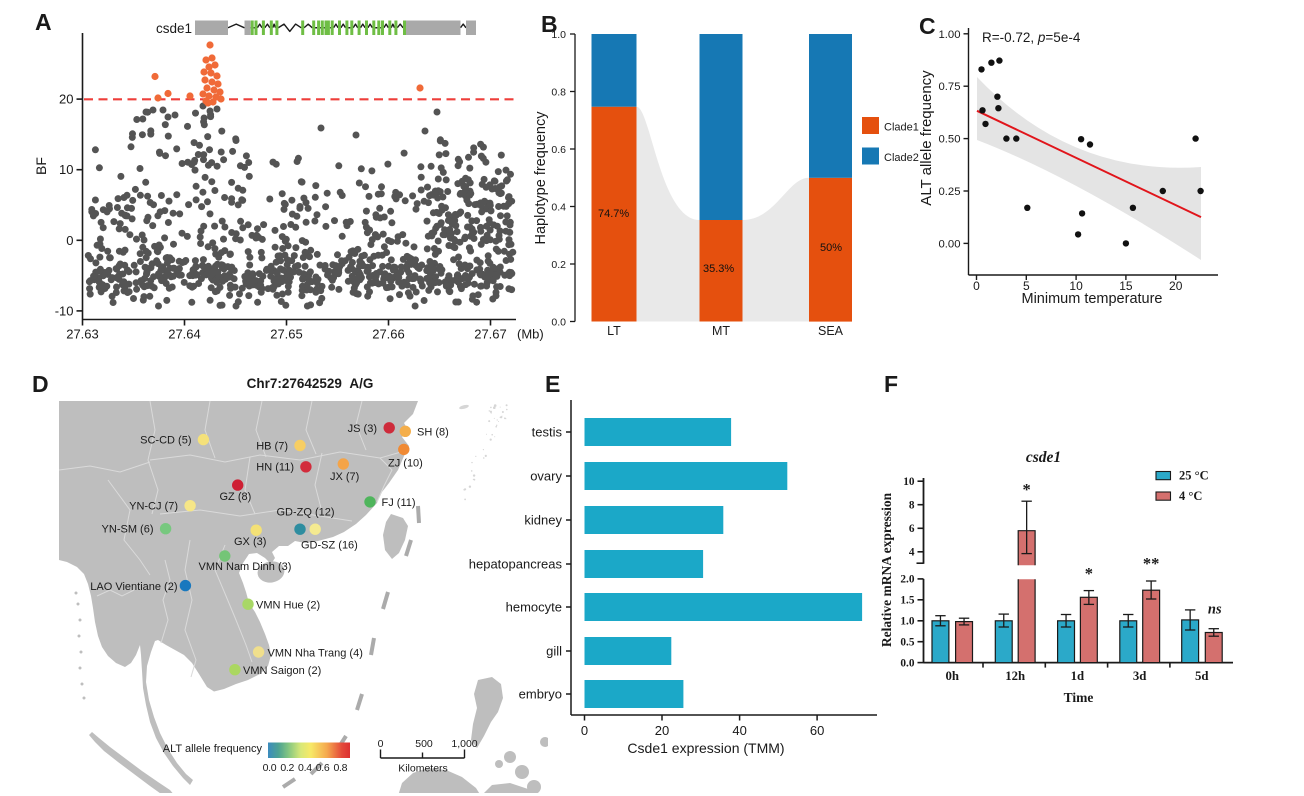  I want to click on svg-text: 1d, so click(1078, 676).